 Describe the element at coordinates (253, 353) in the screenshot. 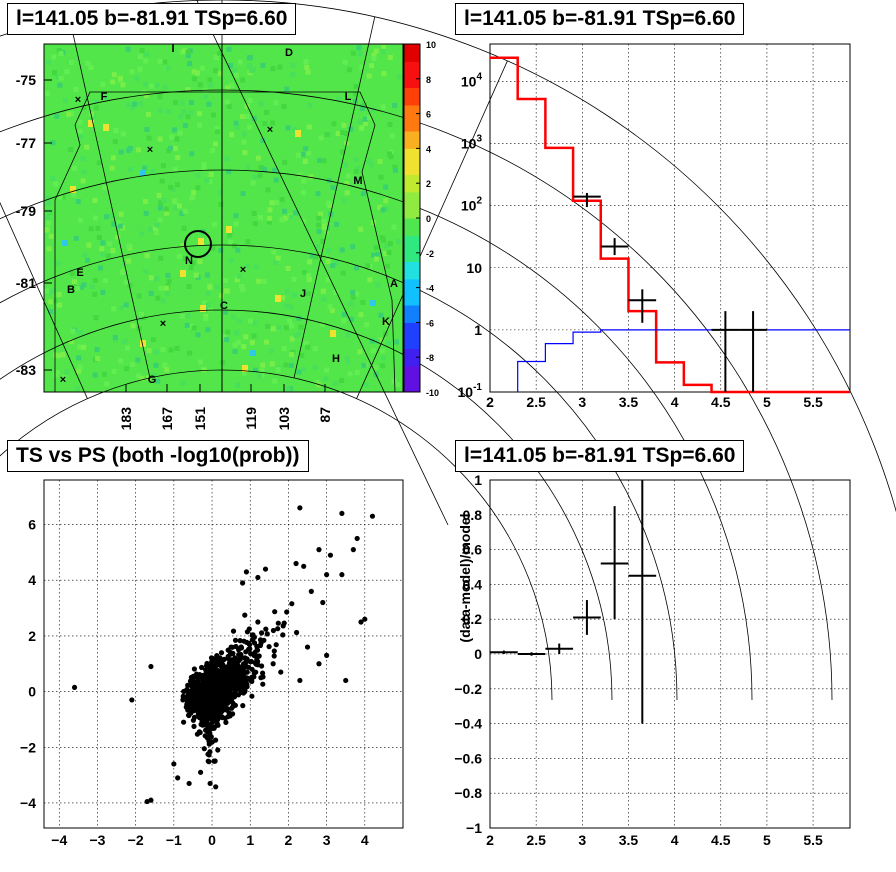

I see `heatmap-cold-cell` at that location.